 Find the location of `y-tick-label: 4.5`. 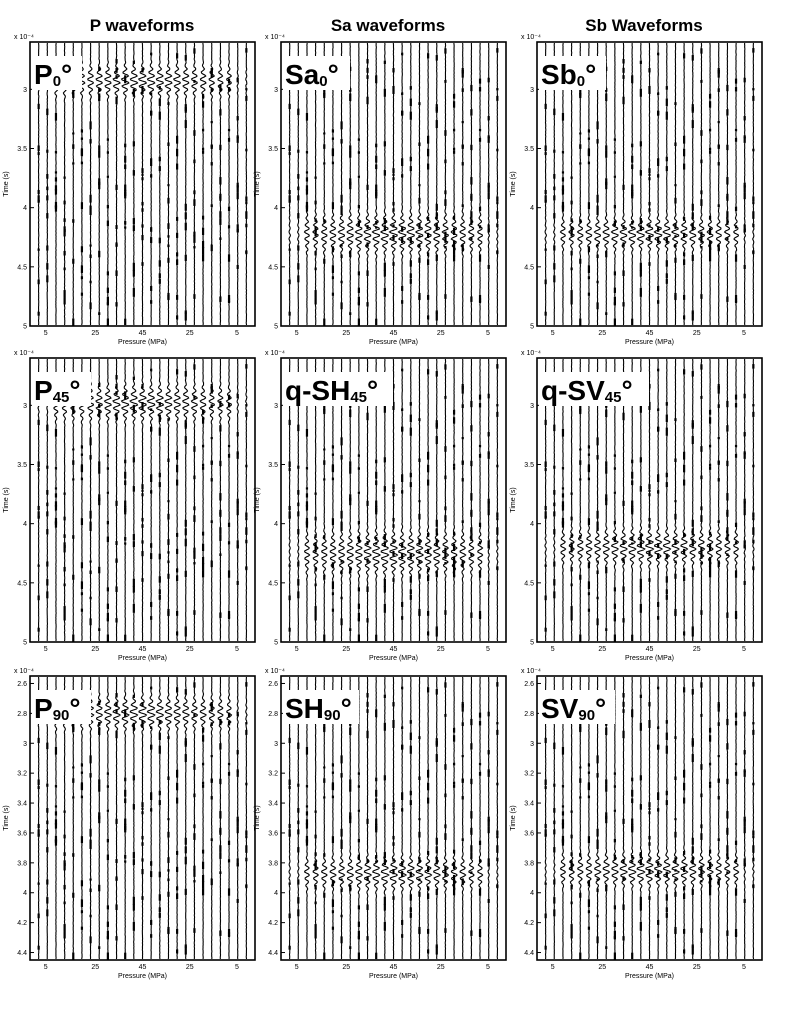

y-tick-label: 4.5 is located at coordinates (273, 267).